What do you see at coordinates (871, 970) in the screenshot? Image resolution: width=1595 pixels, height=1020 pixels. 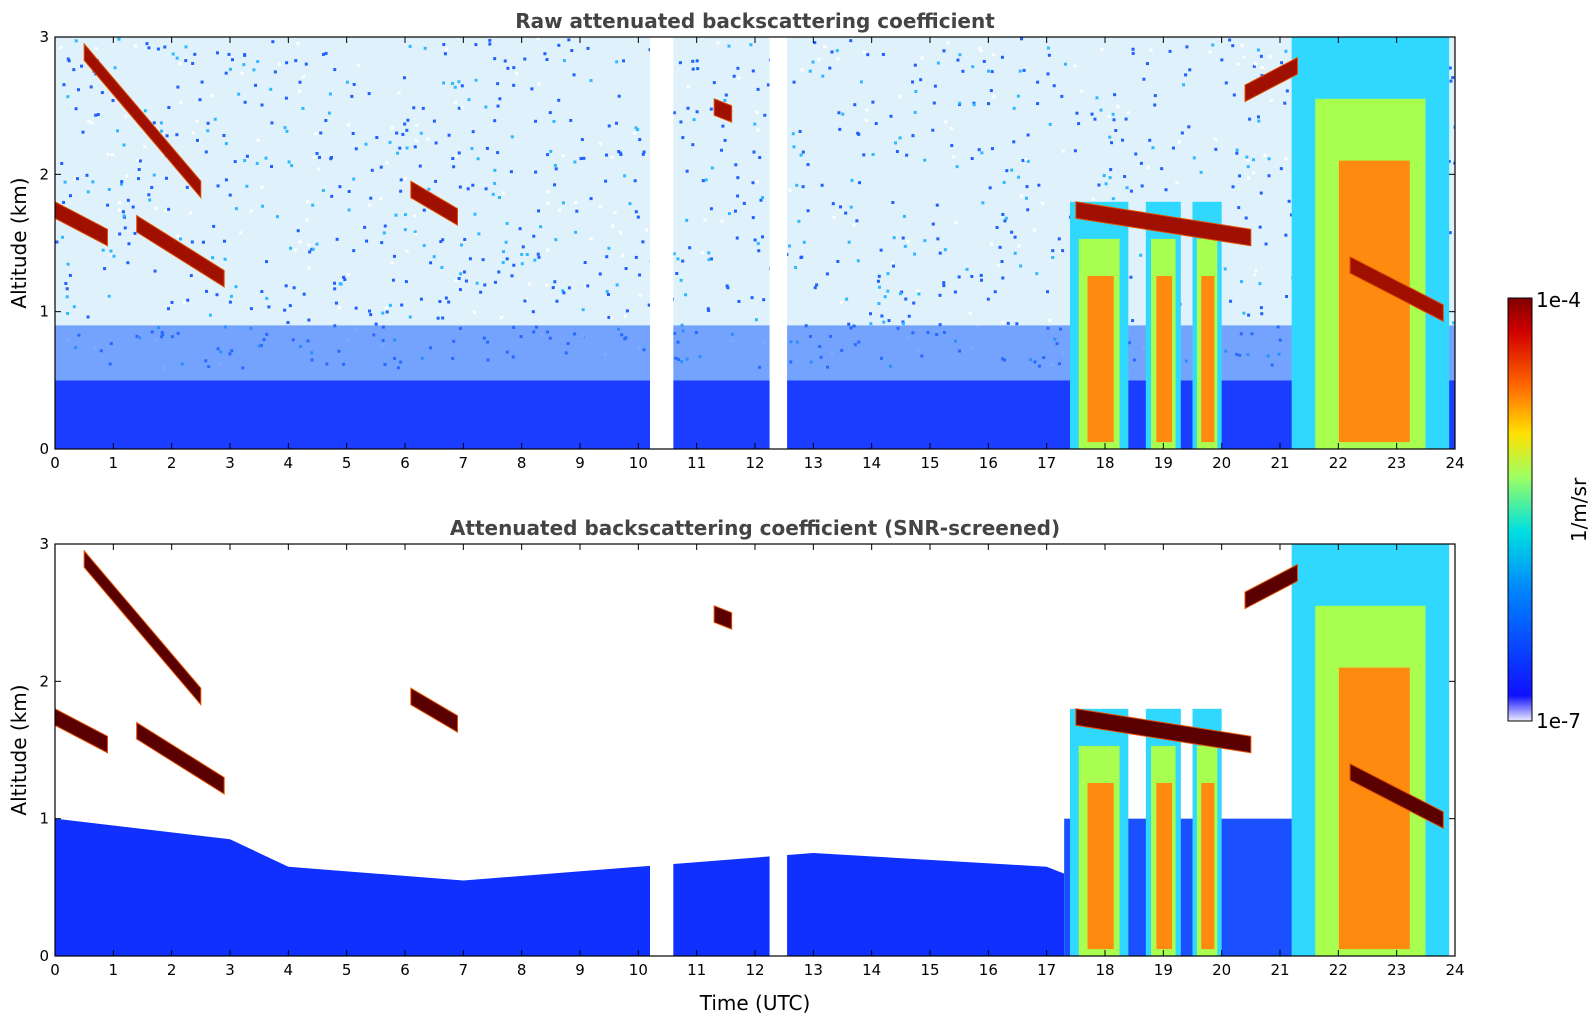 I see `x-tick-label: 14` at bounding box center [871, 970].